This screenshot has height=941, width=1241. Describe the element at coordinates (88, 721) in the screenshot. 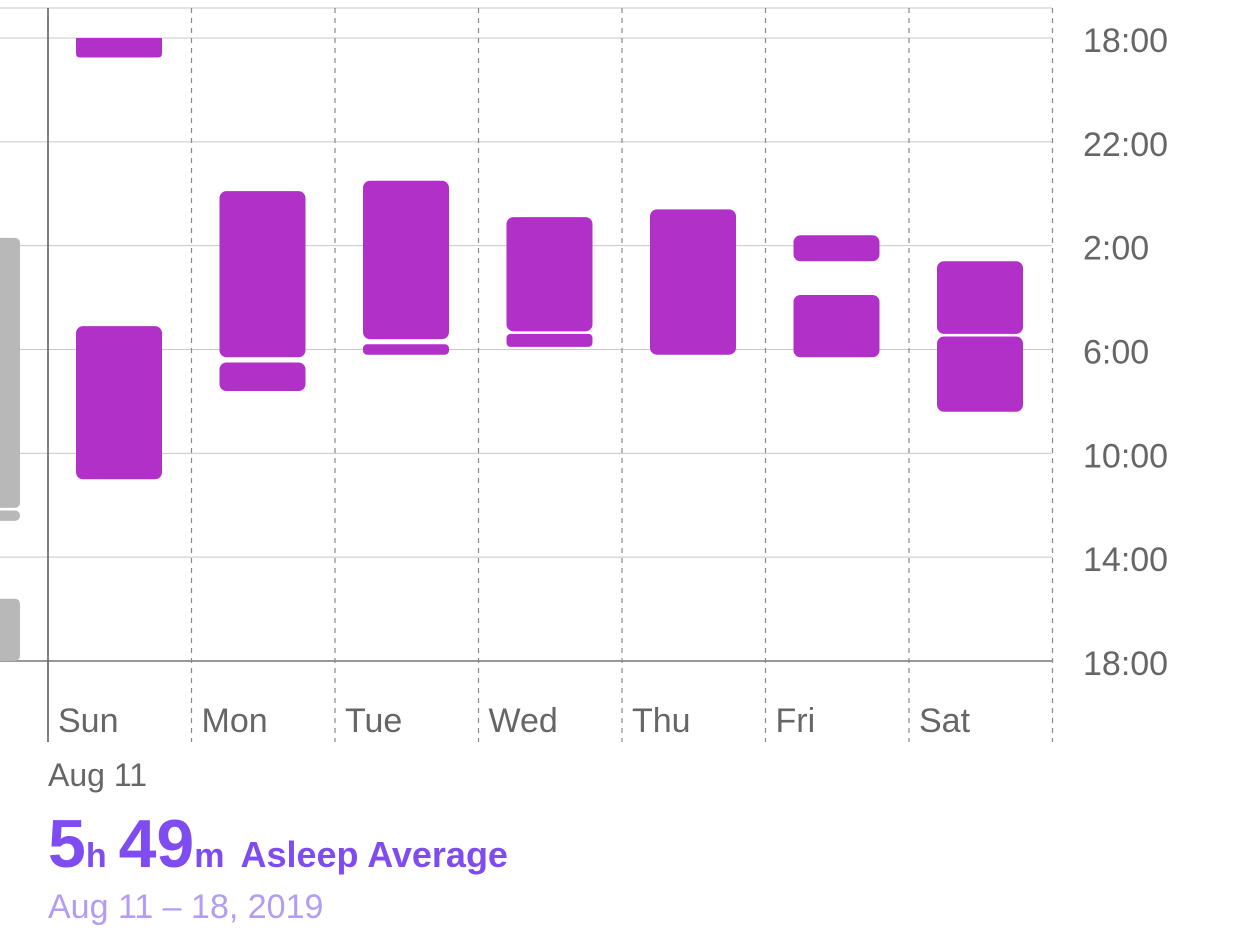

I see `x-tick-label: Sun` at that location.